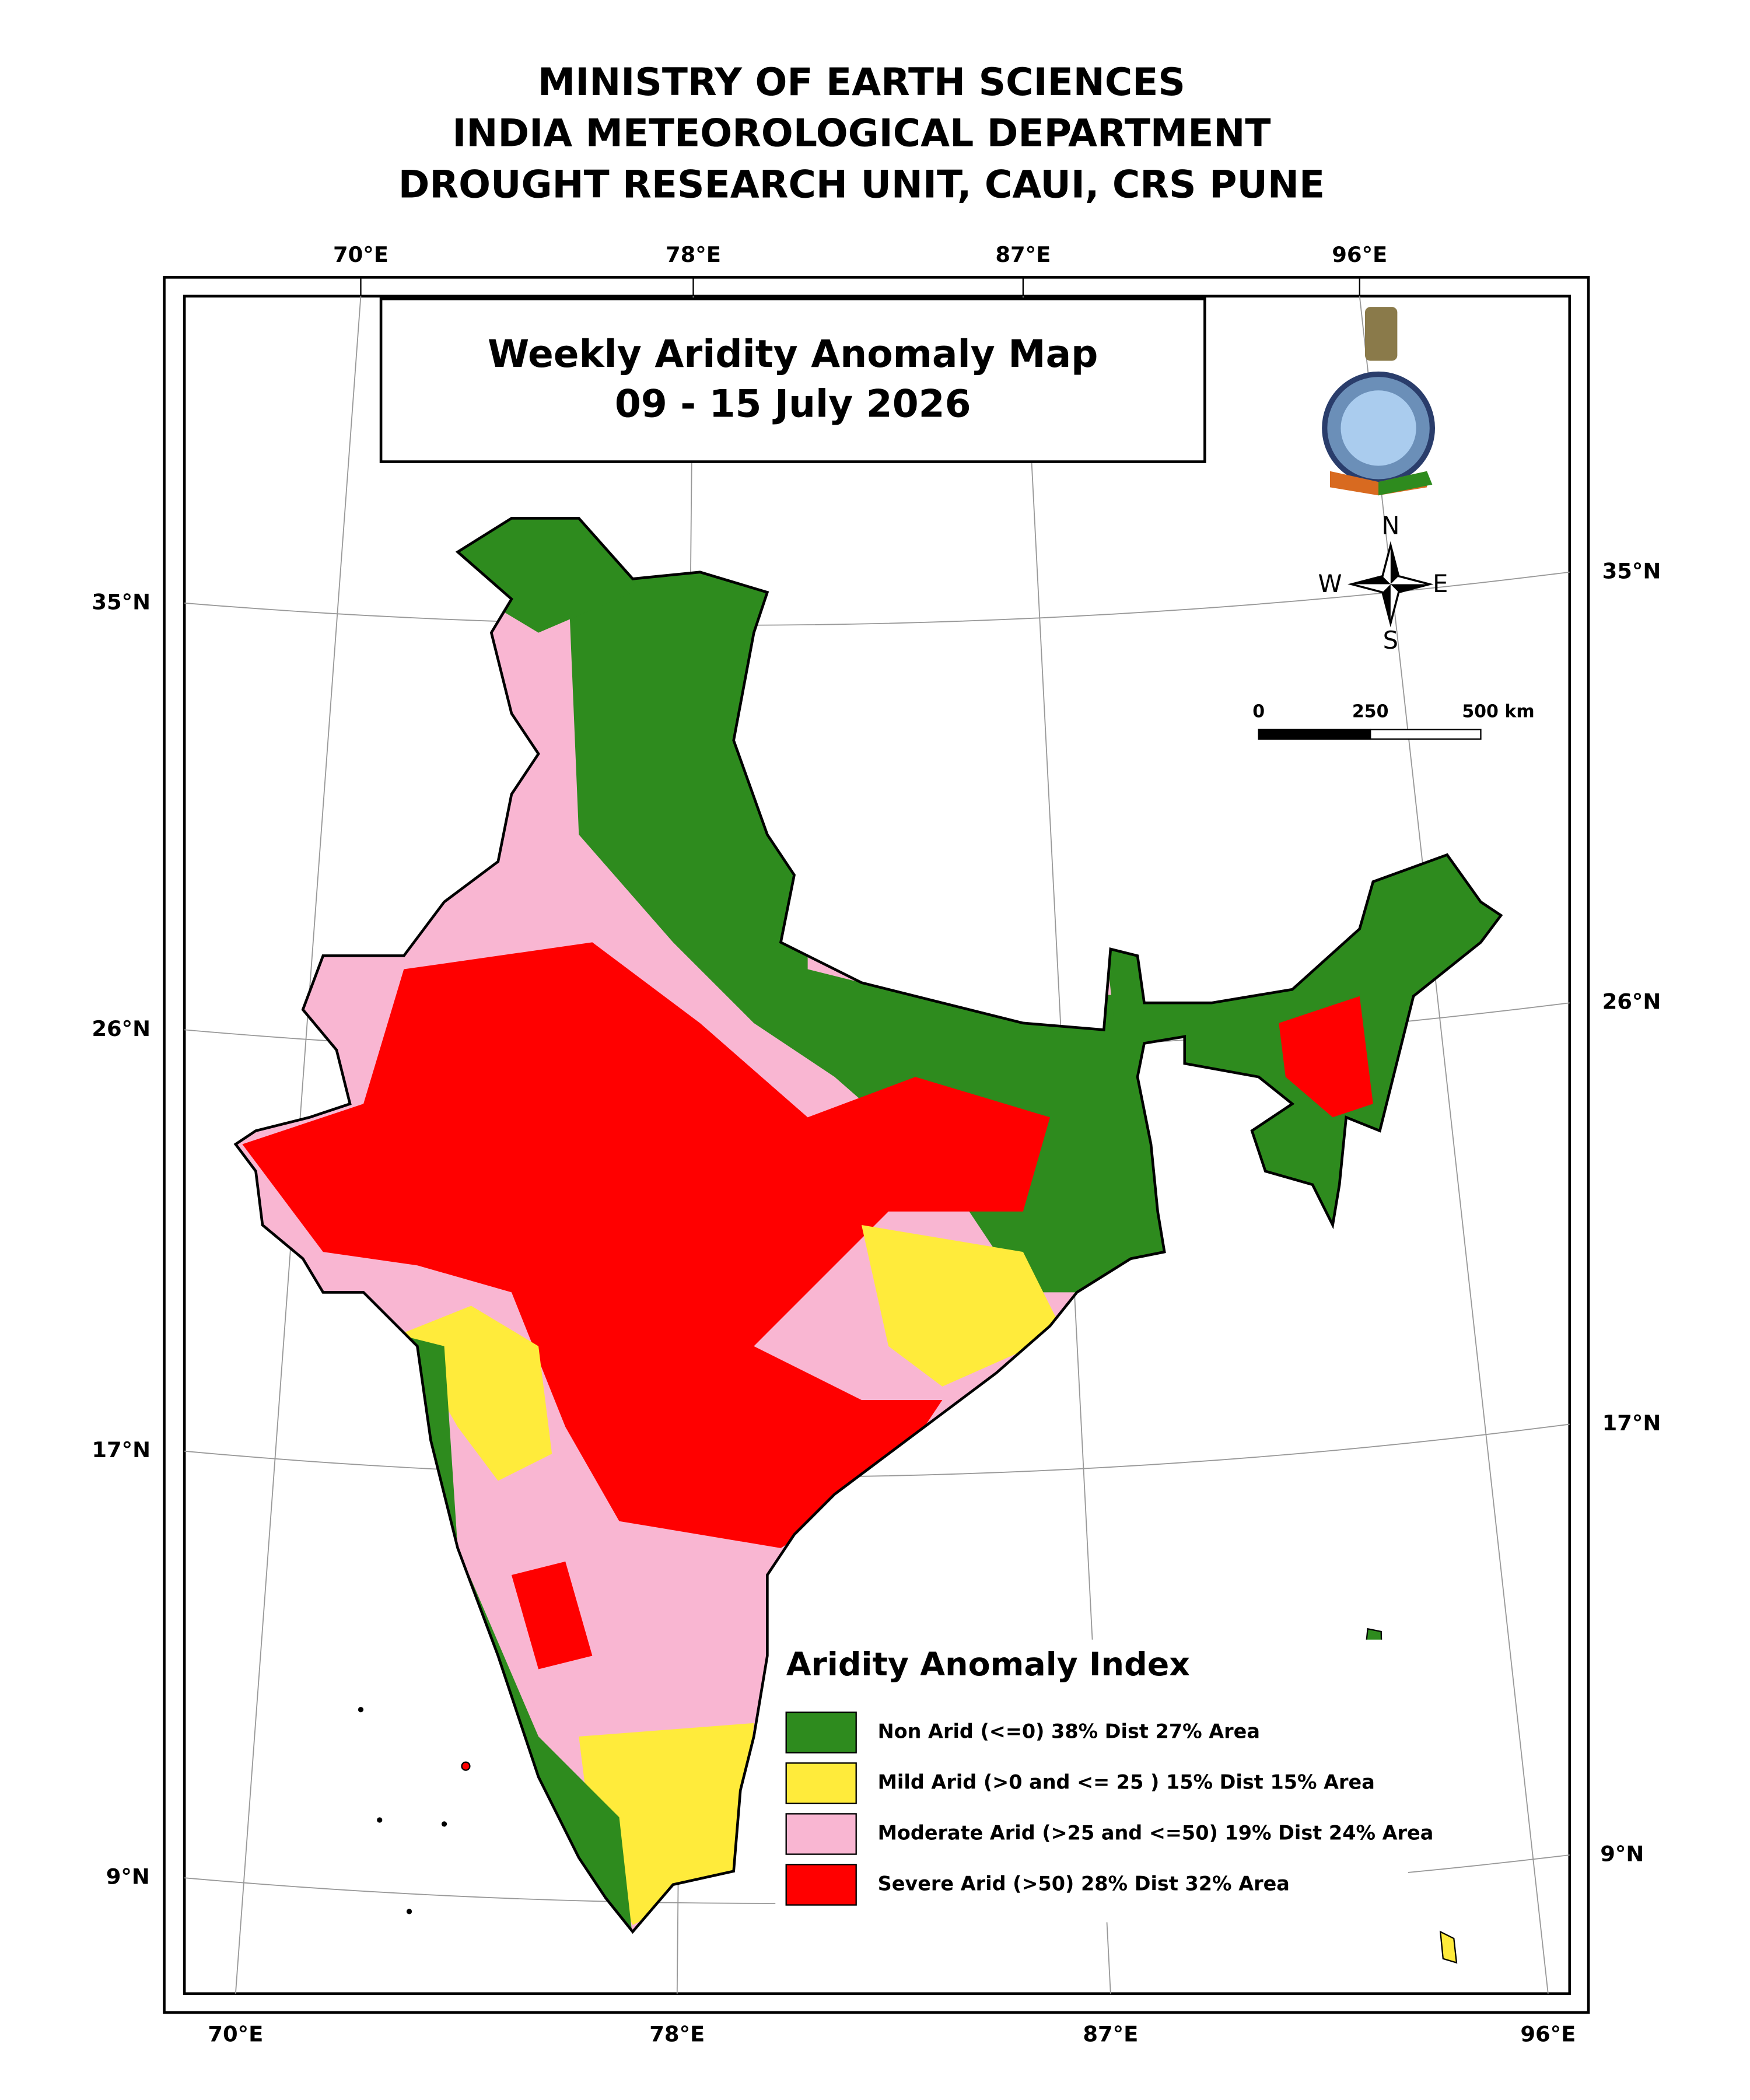  What do you see at coordinates (1405, 483) in the screenshot?
I see `logo-ribbon` at bounding box center [1405, 483].